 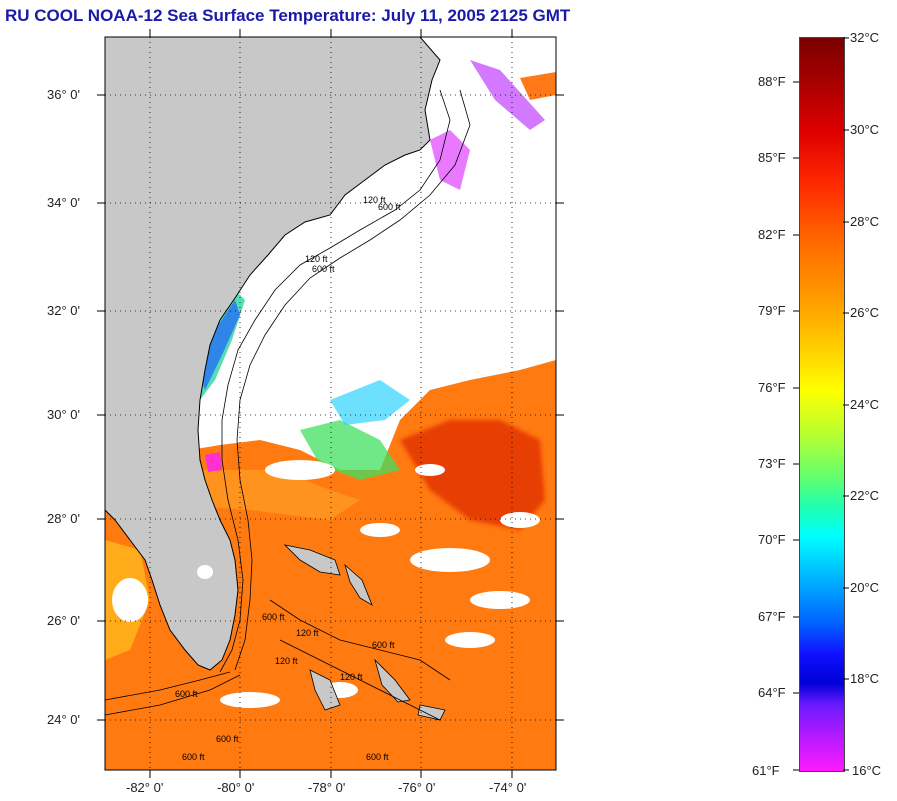 I want to click on lat-label: 26° 0', so click(x=63, y=620).